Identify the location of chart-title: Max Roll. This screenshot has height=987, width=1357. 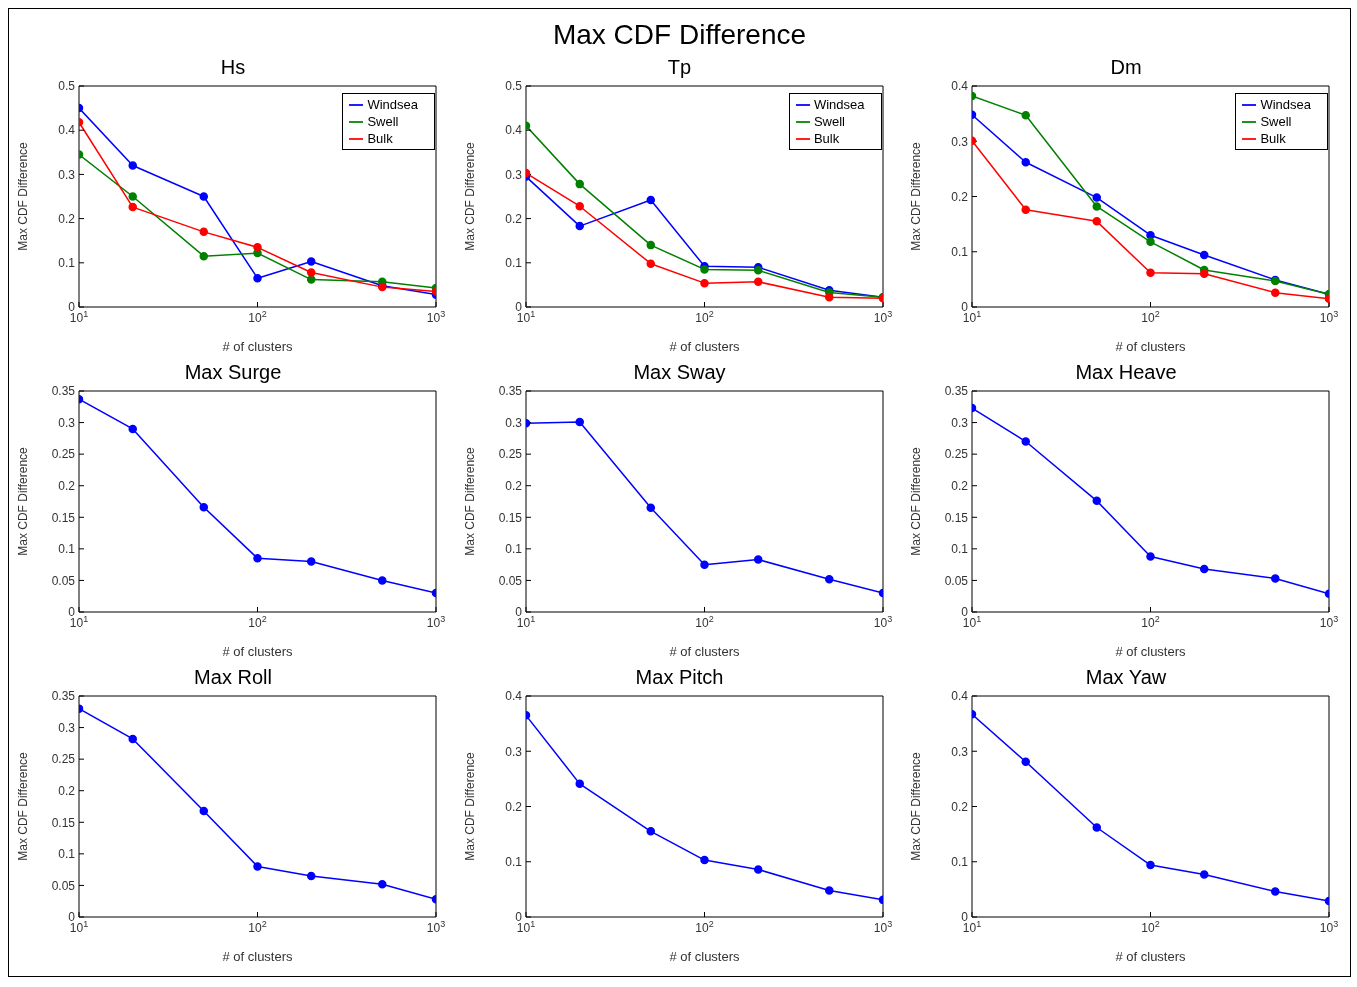
(233, 677).